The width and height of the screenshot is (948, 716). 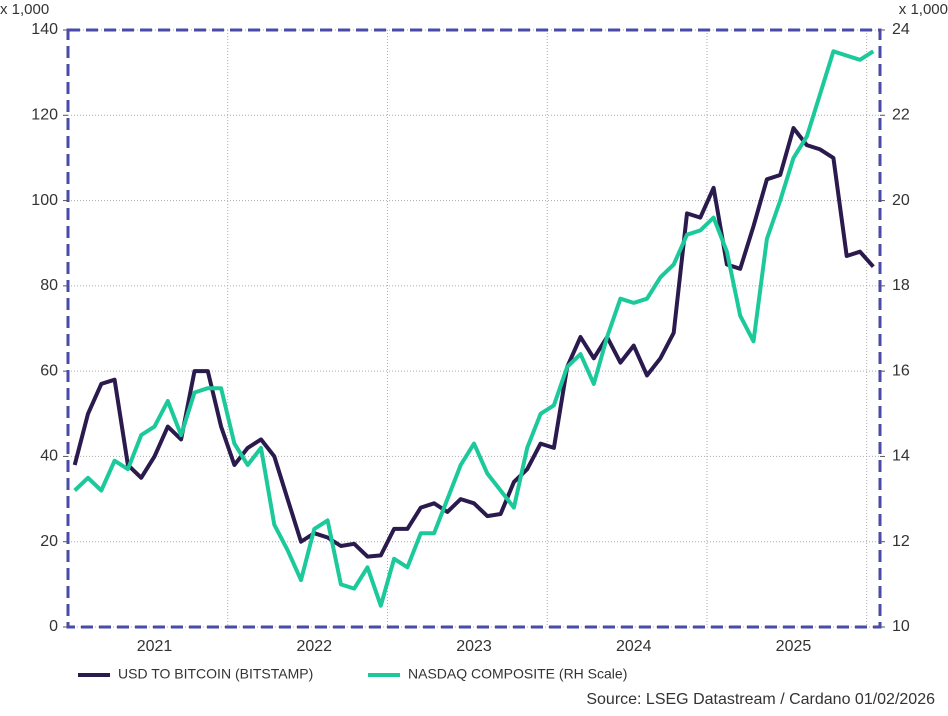 I want to click on y2-tick-label: 10, so click(x=901, y=626).